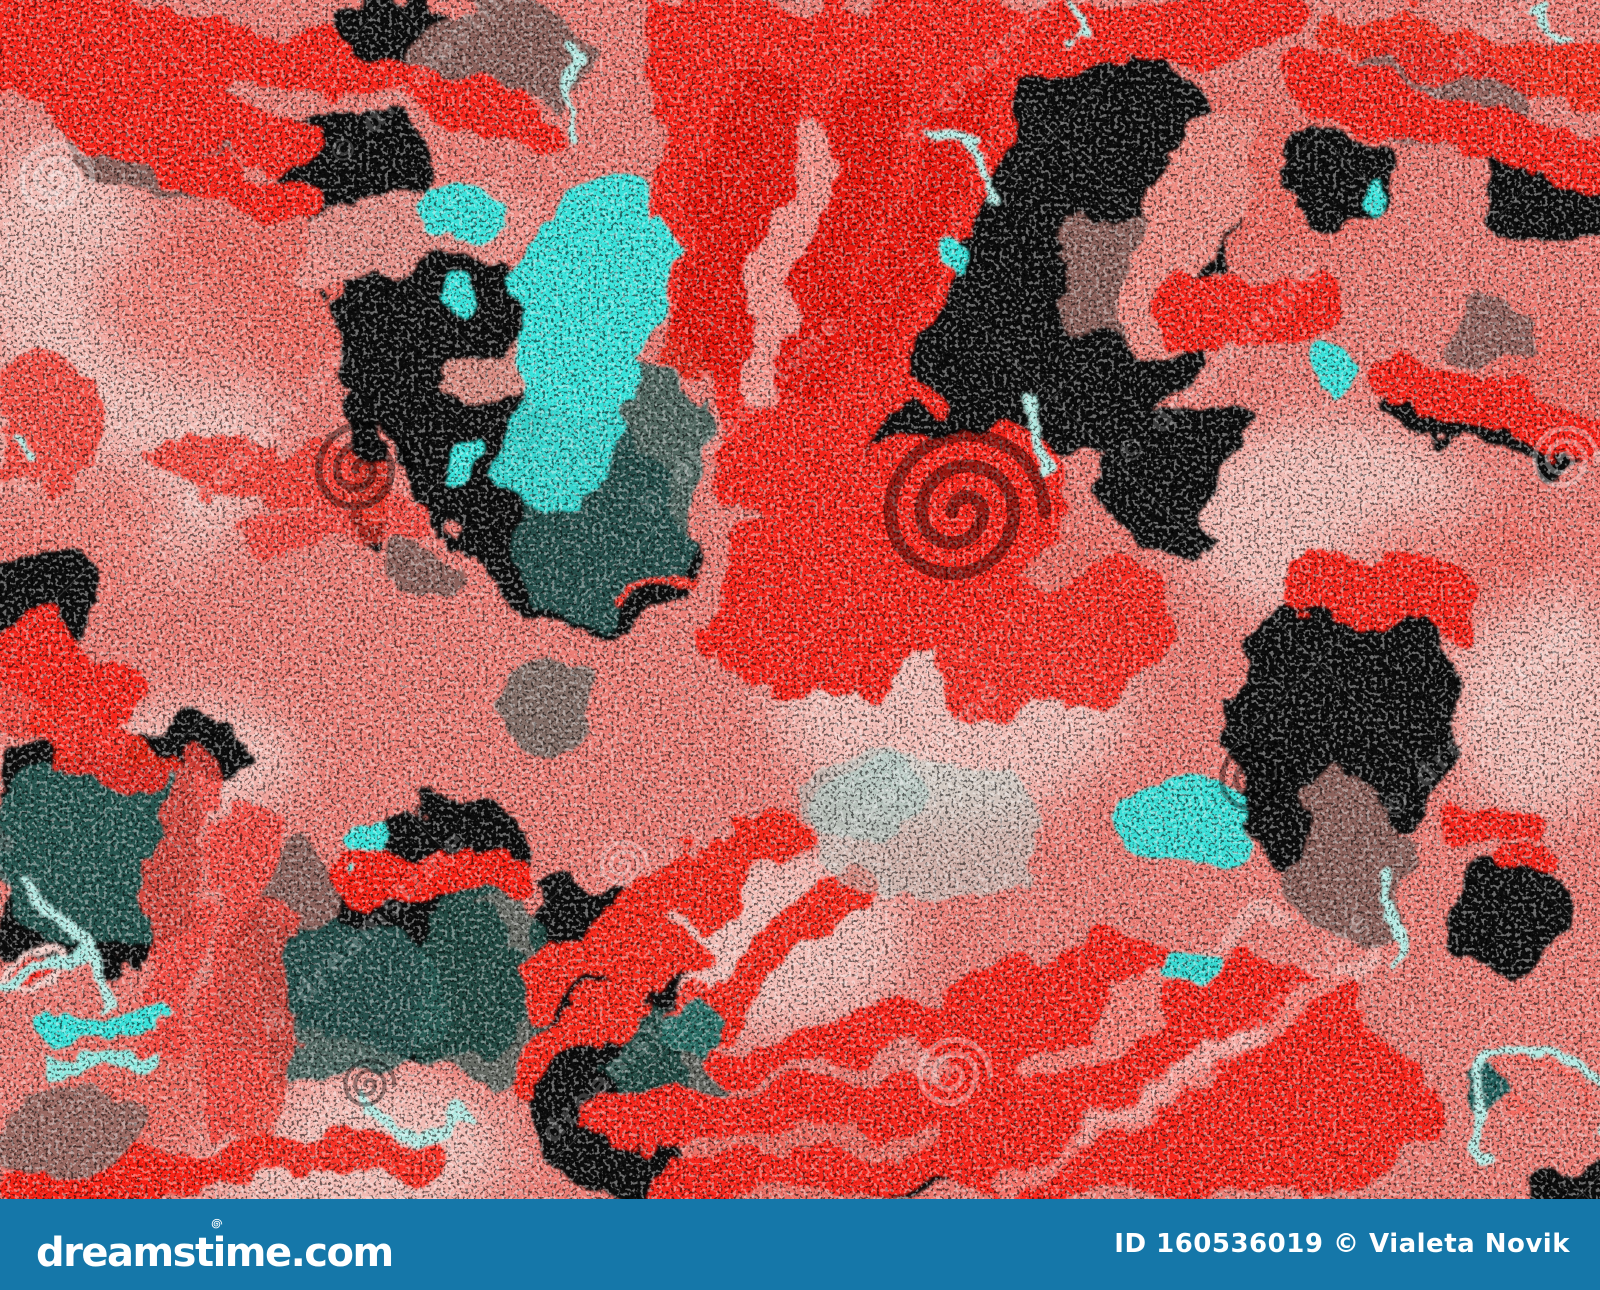 This screenshot has height=1290, width=1600. I want to click on dreamstime-logo-text: dreamstime.com, so click(215, 1253).